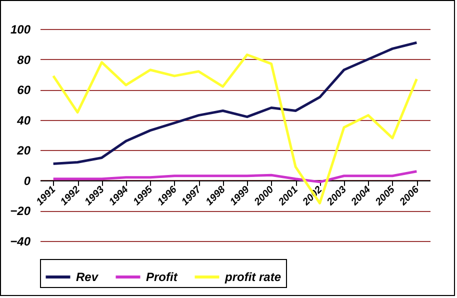 The width and height of the screenshot is (457, 298). Describe the element at coordinates (162, 277) in the screenshot. I see `legend-label: Profit` at that location.